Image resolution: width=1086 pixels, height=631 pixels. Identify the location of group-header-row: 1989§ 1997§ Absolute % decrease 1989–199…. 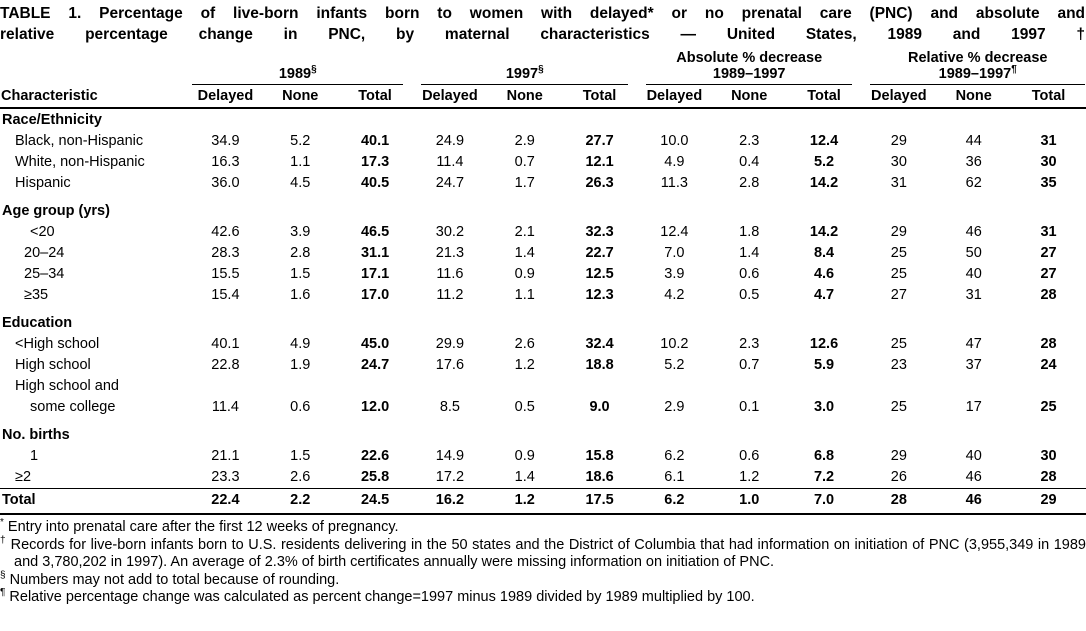
(543, 67).